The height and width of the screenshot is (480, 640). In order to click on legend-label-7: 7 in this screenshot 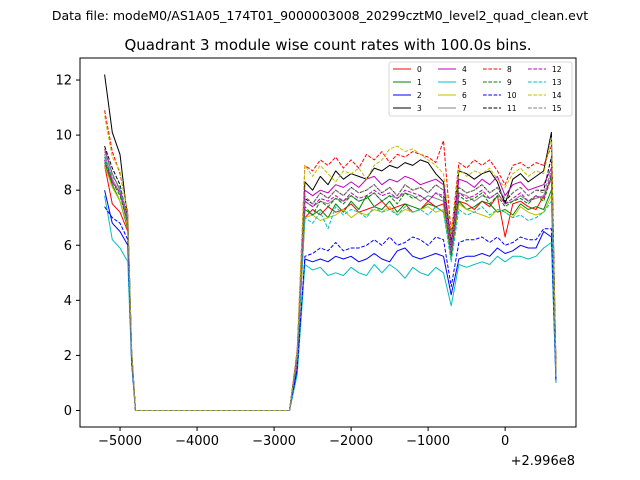, I will do `click(464, 108)`.